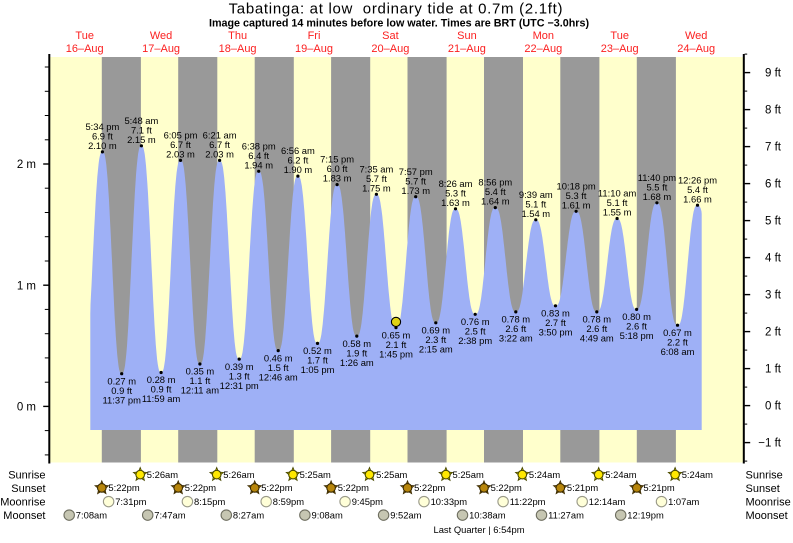 This screenshot has width=793, height=543. I want to click on svg-text: 7.1 ft, so click(141, 129).